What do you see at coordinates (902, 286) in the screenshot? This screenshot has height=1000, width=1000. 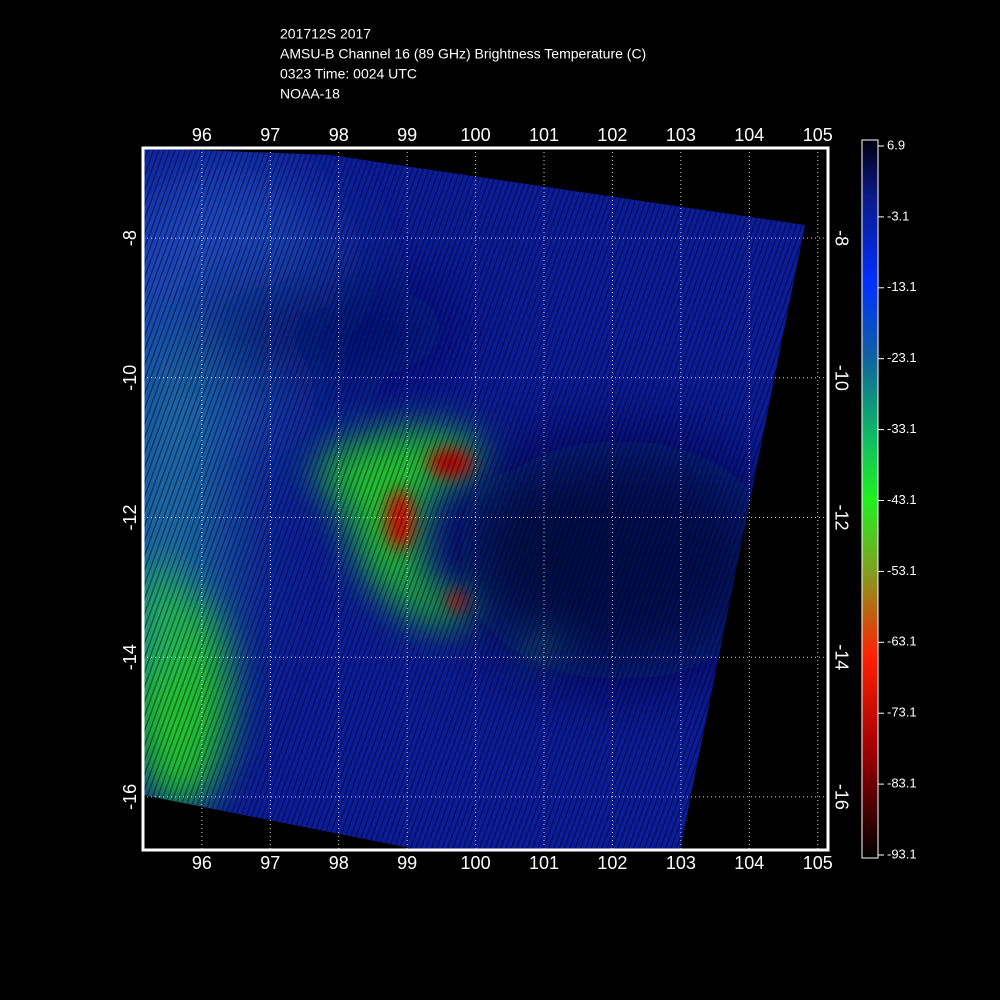 I see `colorbar-tick-label: -13.1` at bounding box center [902, 286].